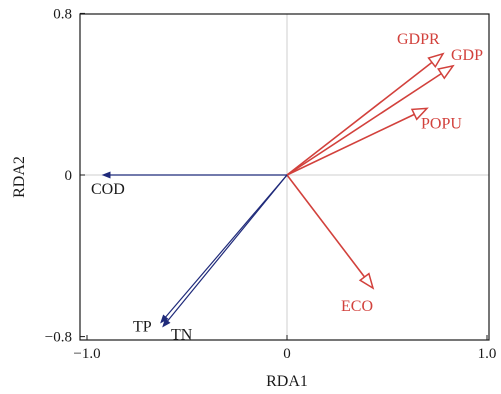  I want to click on y-tick-label: 0, so click(69, 176).